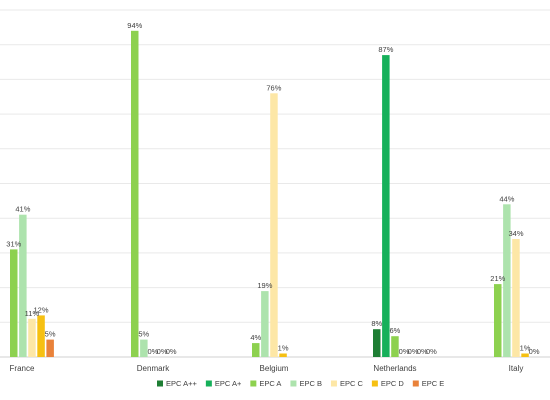 Image resolution: width=550 pixels, height=400 pixels. What do you see at coordinates (274, 225) in the screenshot?
I see `bar-belgium-epc-c` at bounding box center [274, 225].